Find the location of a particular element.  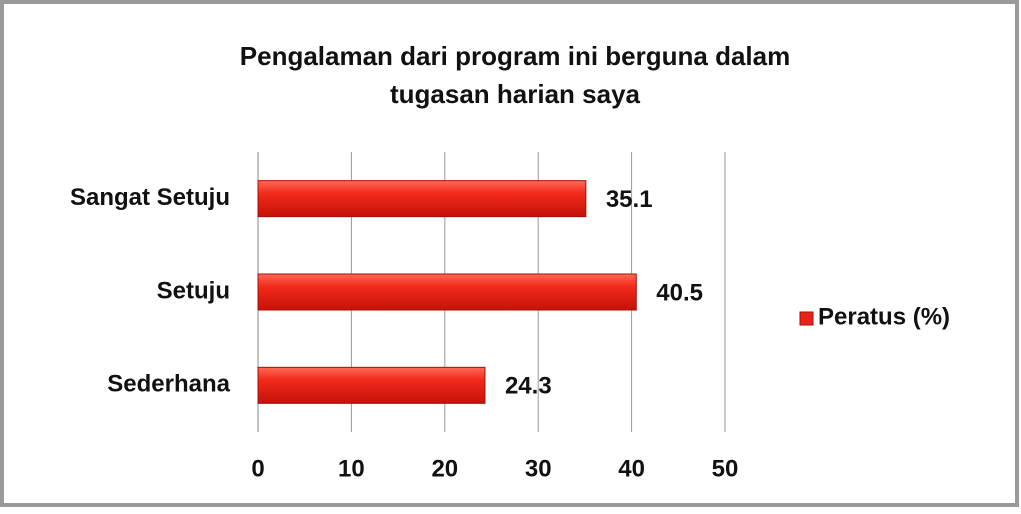

data-label: 35.1 is located at coordinates (629, 199).